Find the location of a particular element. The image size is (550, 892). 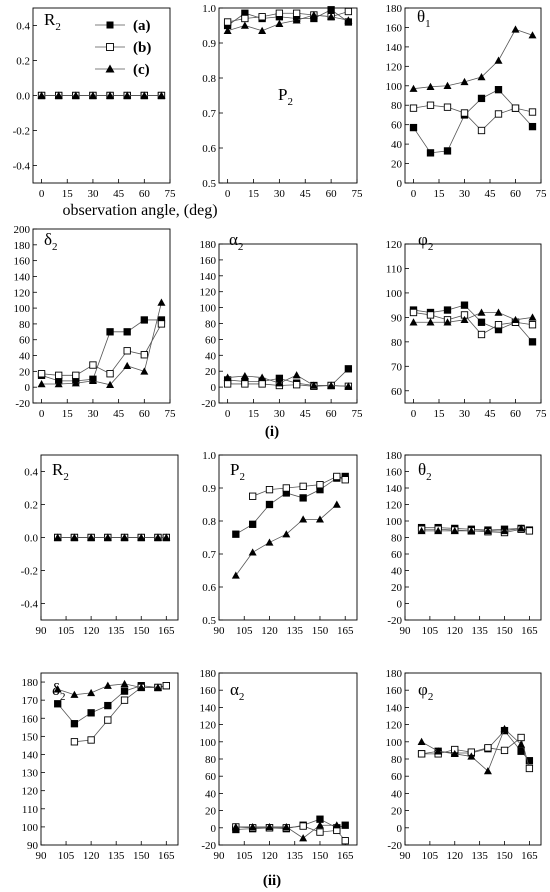

y-tick-label: 140 is located at coordinates (394, 489).